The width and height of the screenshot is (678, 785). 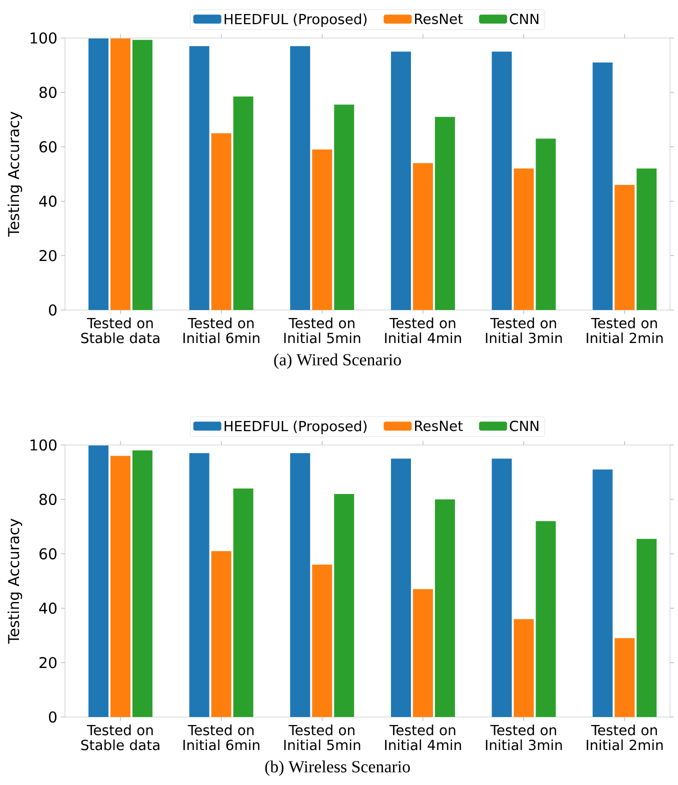 What do you see at coordinates (337, 361) in the screenshot?
I see `text: (a) Wired Scenario` at bounding box center [337, 361].